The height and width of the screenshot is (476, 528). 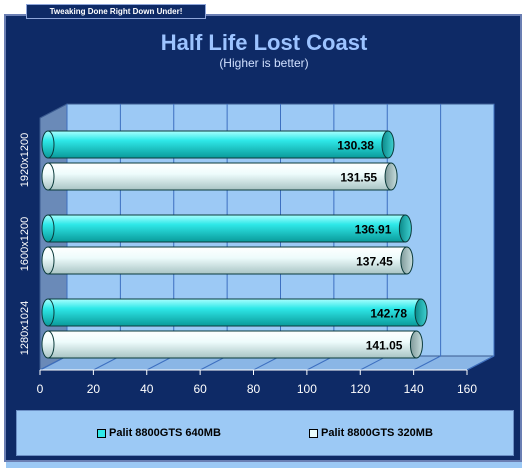 What do you see at coordinates (234, 312) in the screenshot?
I see `bar-640mb-1280x1024` at bounding box center [234, 312].